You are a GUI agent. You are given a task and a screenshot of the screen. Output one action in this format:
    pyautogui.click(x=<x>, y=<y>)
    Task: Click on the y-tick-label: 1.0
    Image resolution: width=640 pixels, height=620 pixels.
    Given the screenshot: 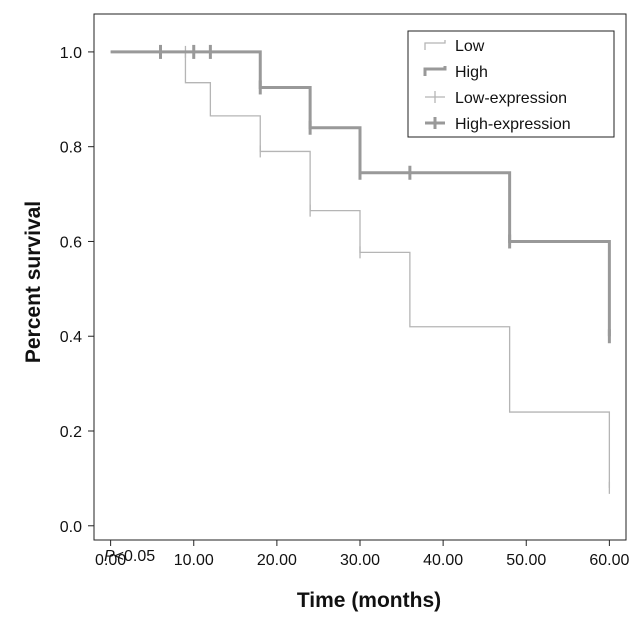 What is the action you would take?
    pyautogui.click(x=71, y=53)
    